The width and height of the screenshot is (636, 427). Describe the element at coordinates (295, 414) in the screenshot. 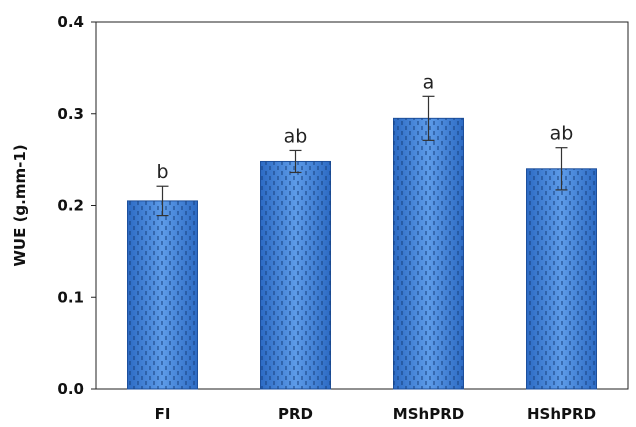

I see `x-tick-label: PRD` at that location.